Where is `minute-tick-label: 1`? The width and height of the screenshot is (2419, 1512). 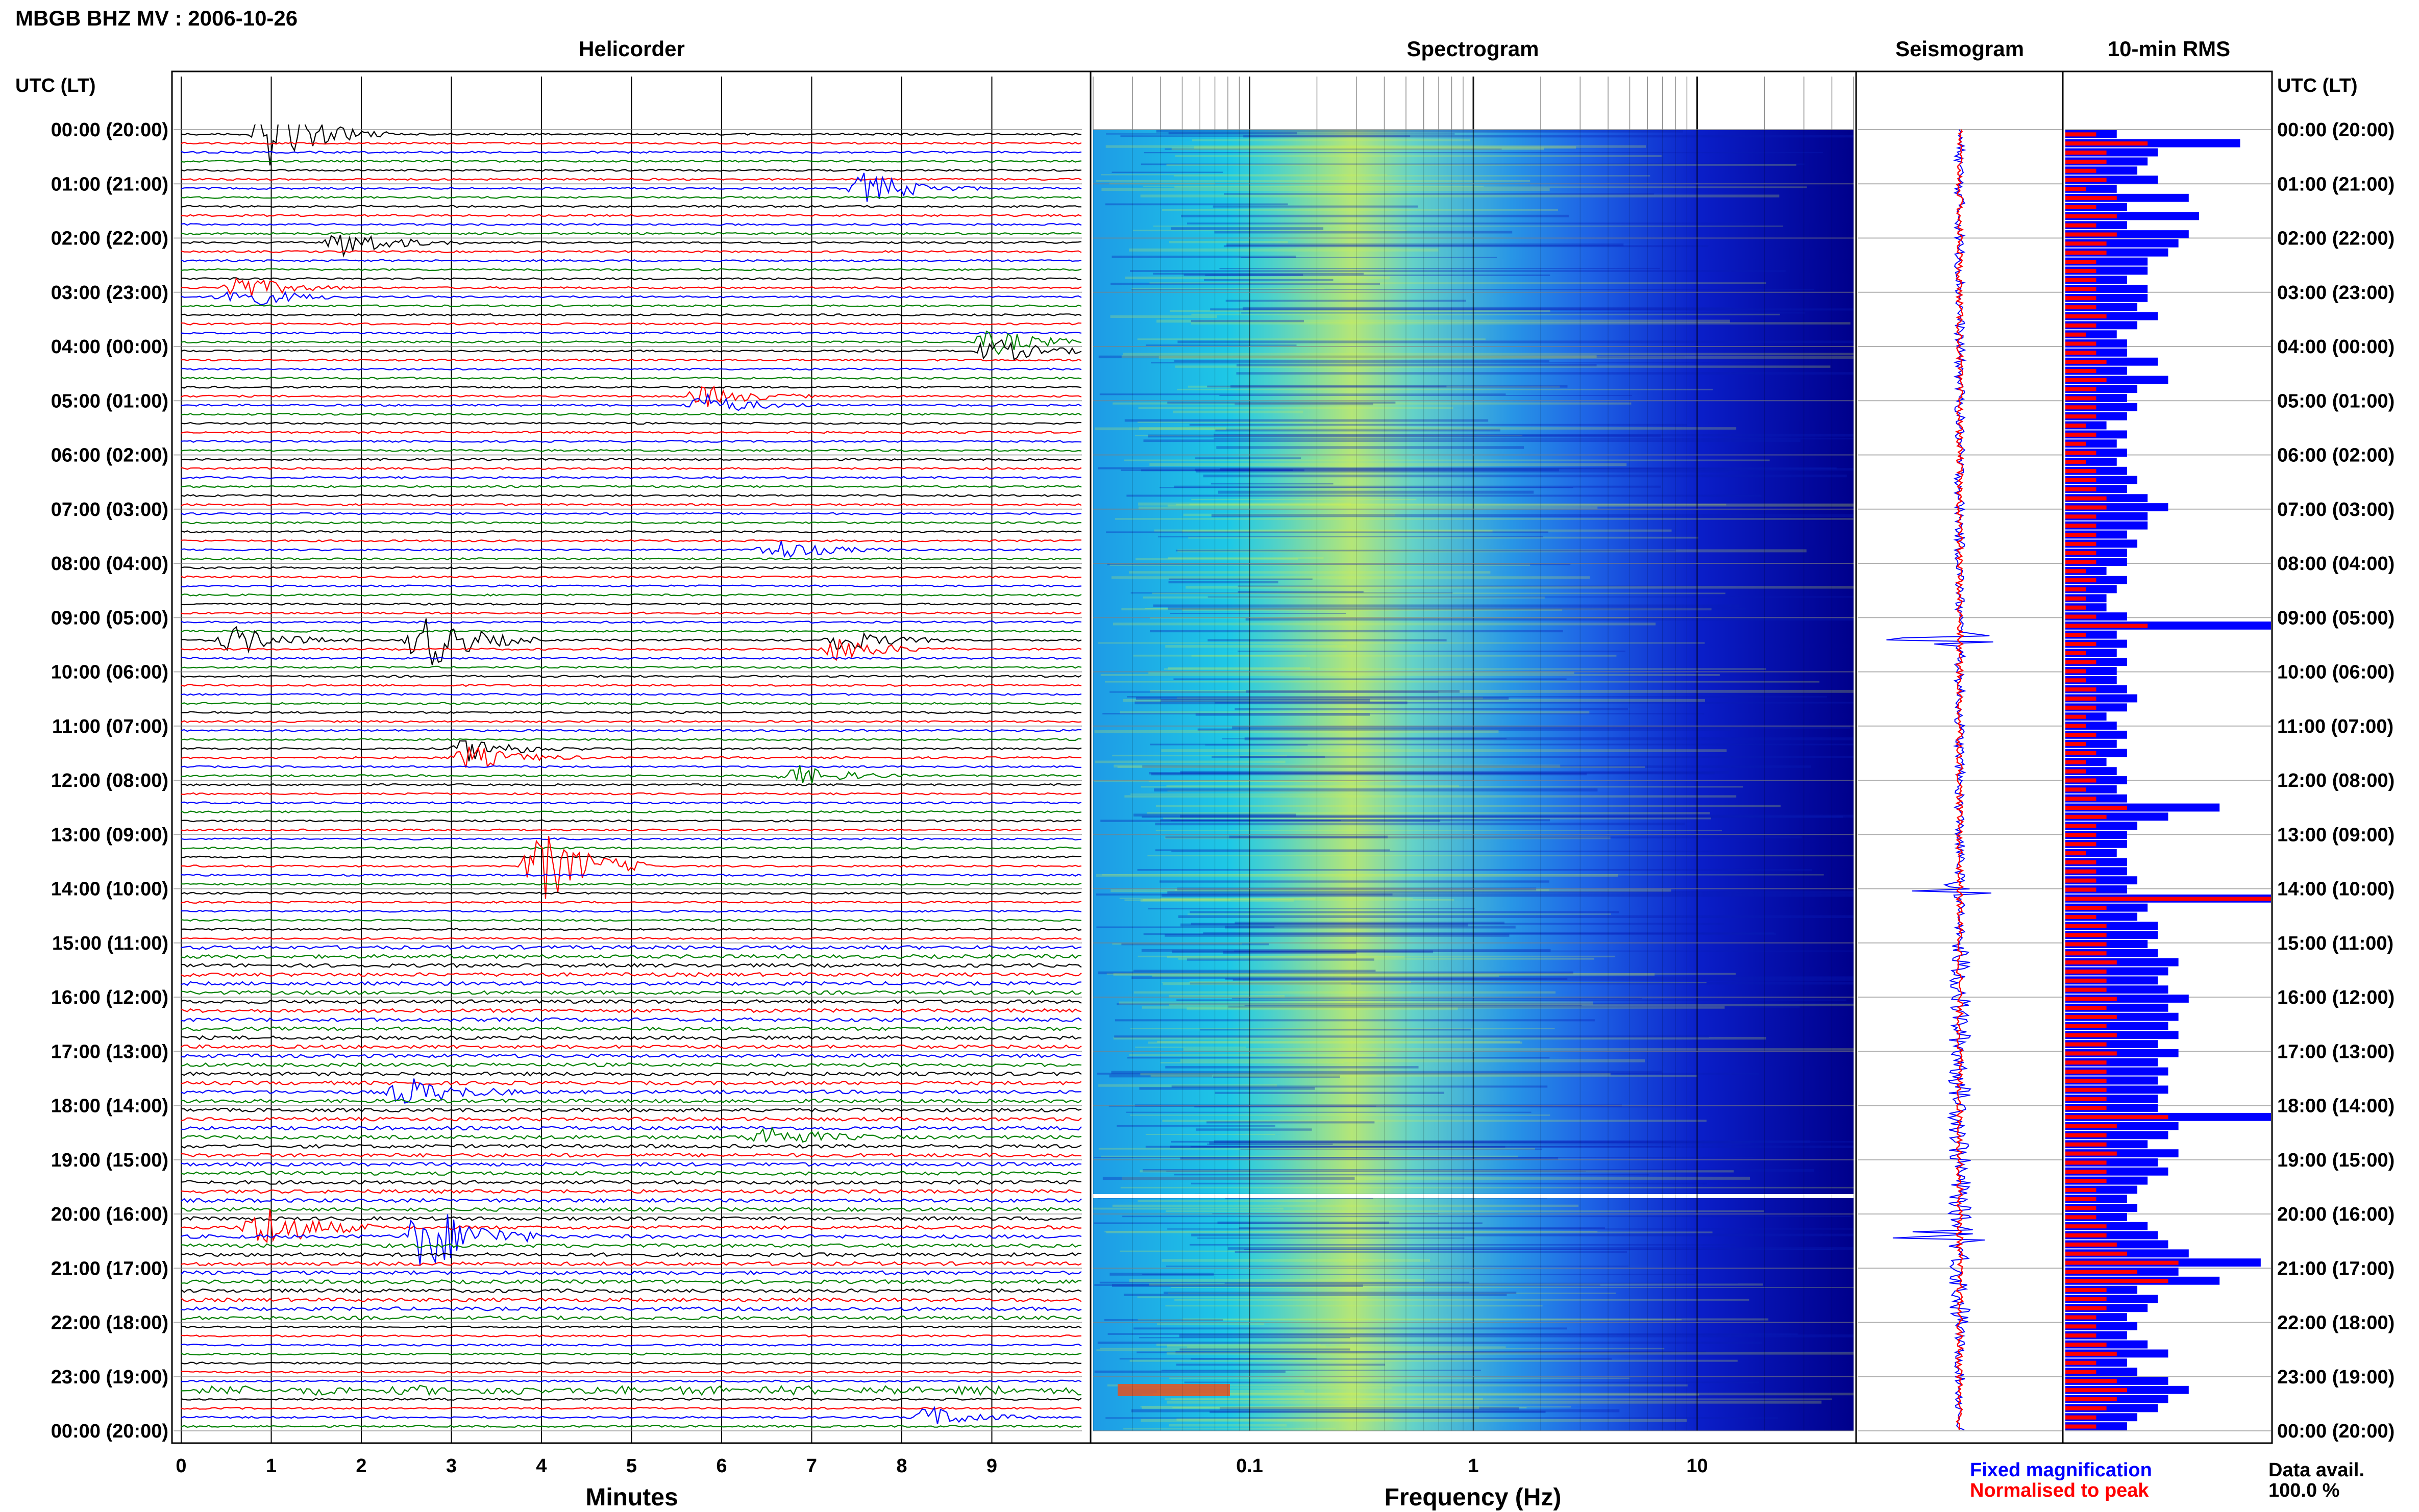
minute-tick-label: 1 is located at coordinates (271, 1466).